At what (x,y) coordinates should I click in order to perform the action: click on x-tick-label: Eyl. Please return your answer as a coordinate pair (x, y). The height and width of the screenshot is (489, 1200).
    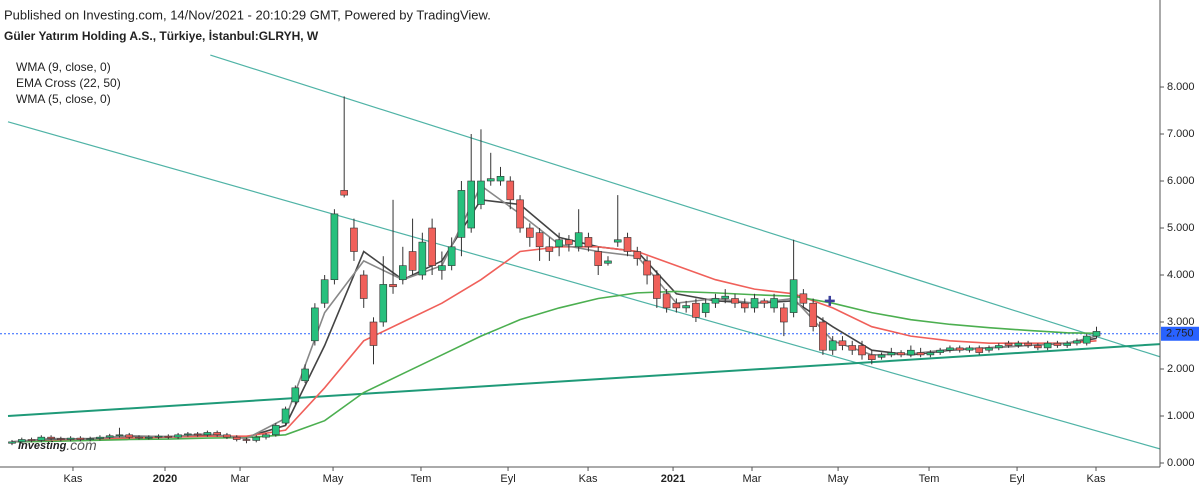
    Looking at the image, I should click on (507, 479).